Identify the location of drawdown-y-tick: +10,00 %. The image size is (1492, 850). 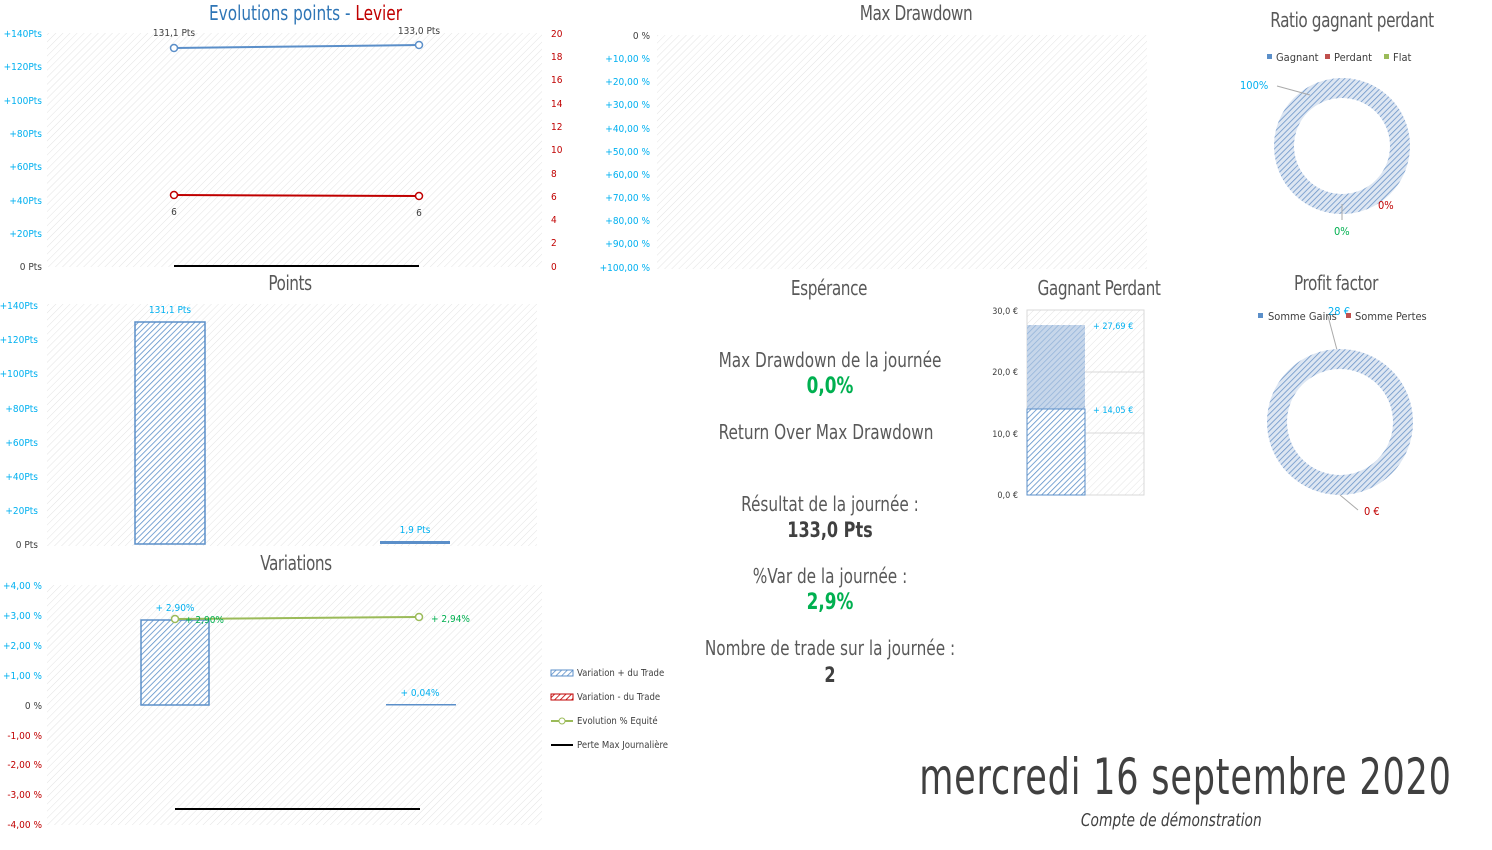
(627, 59).